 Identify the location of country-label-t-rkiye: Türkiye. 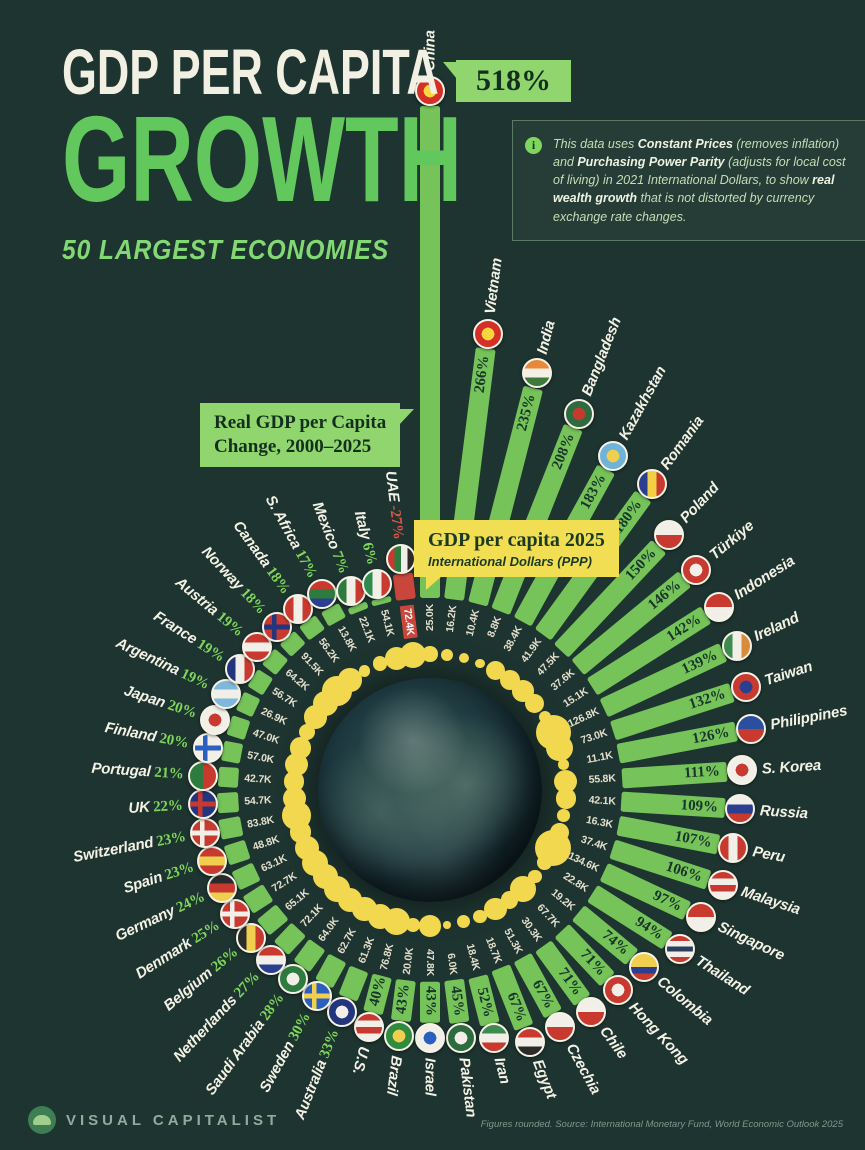
(731, 540).